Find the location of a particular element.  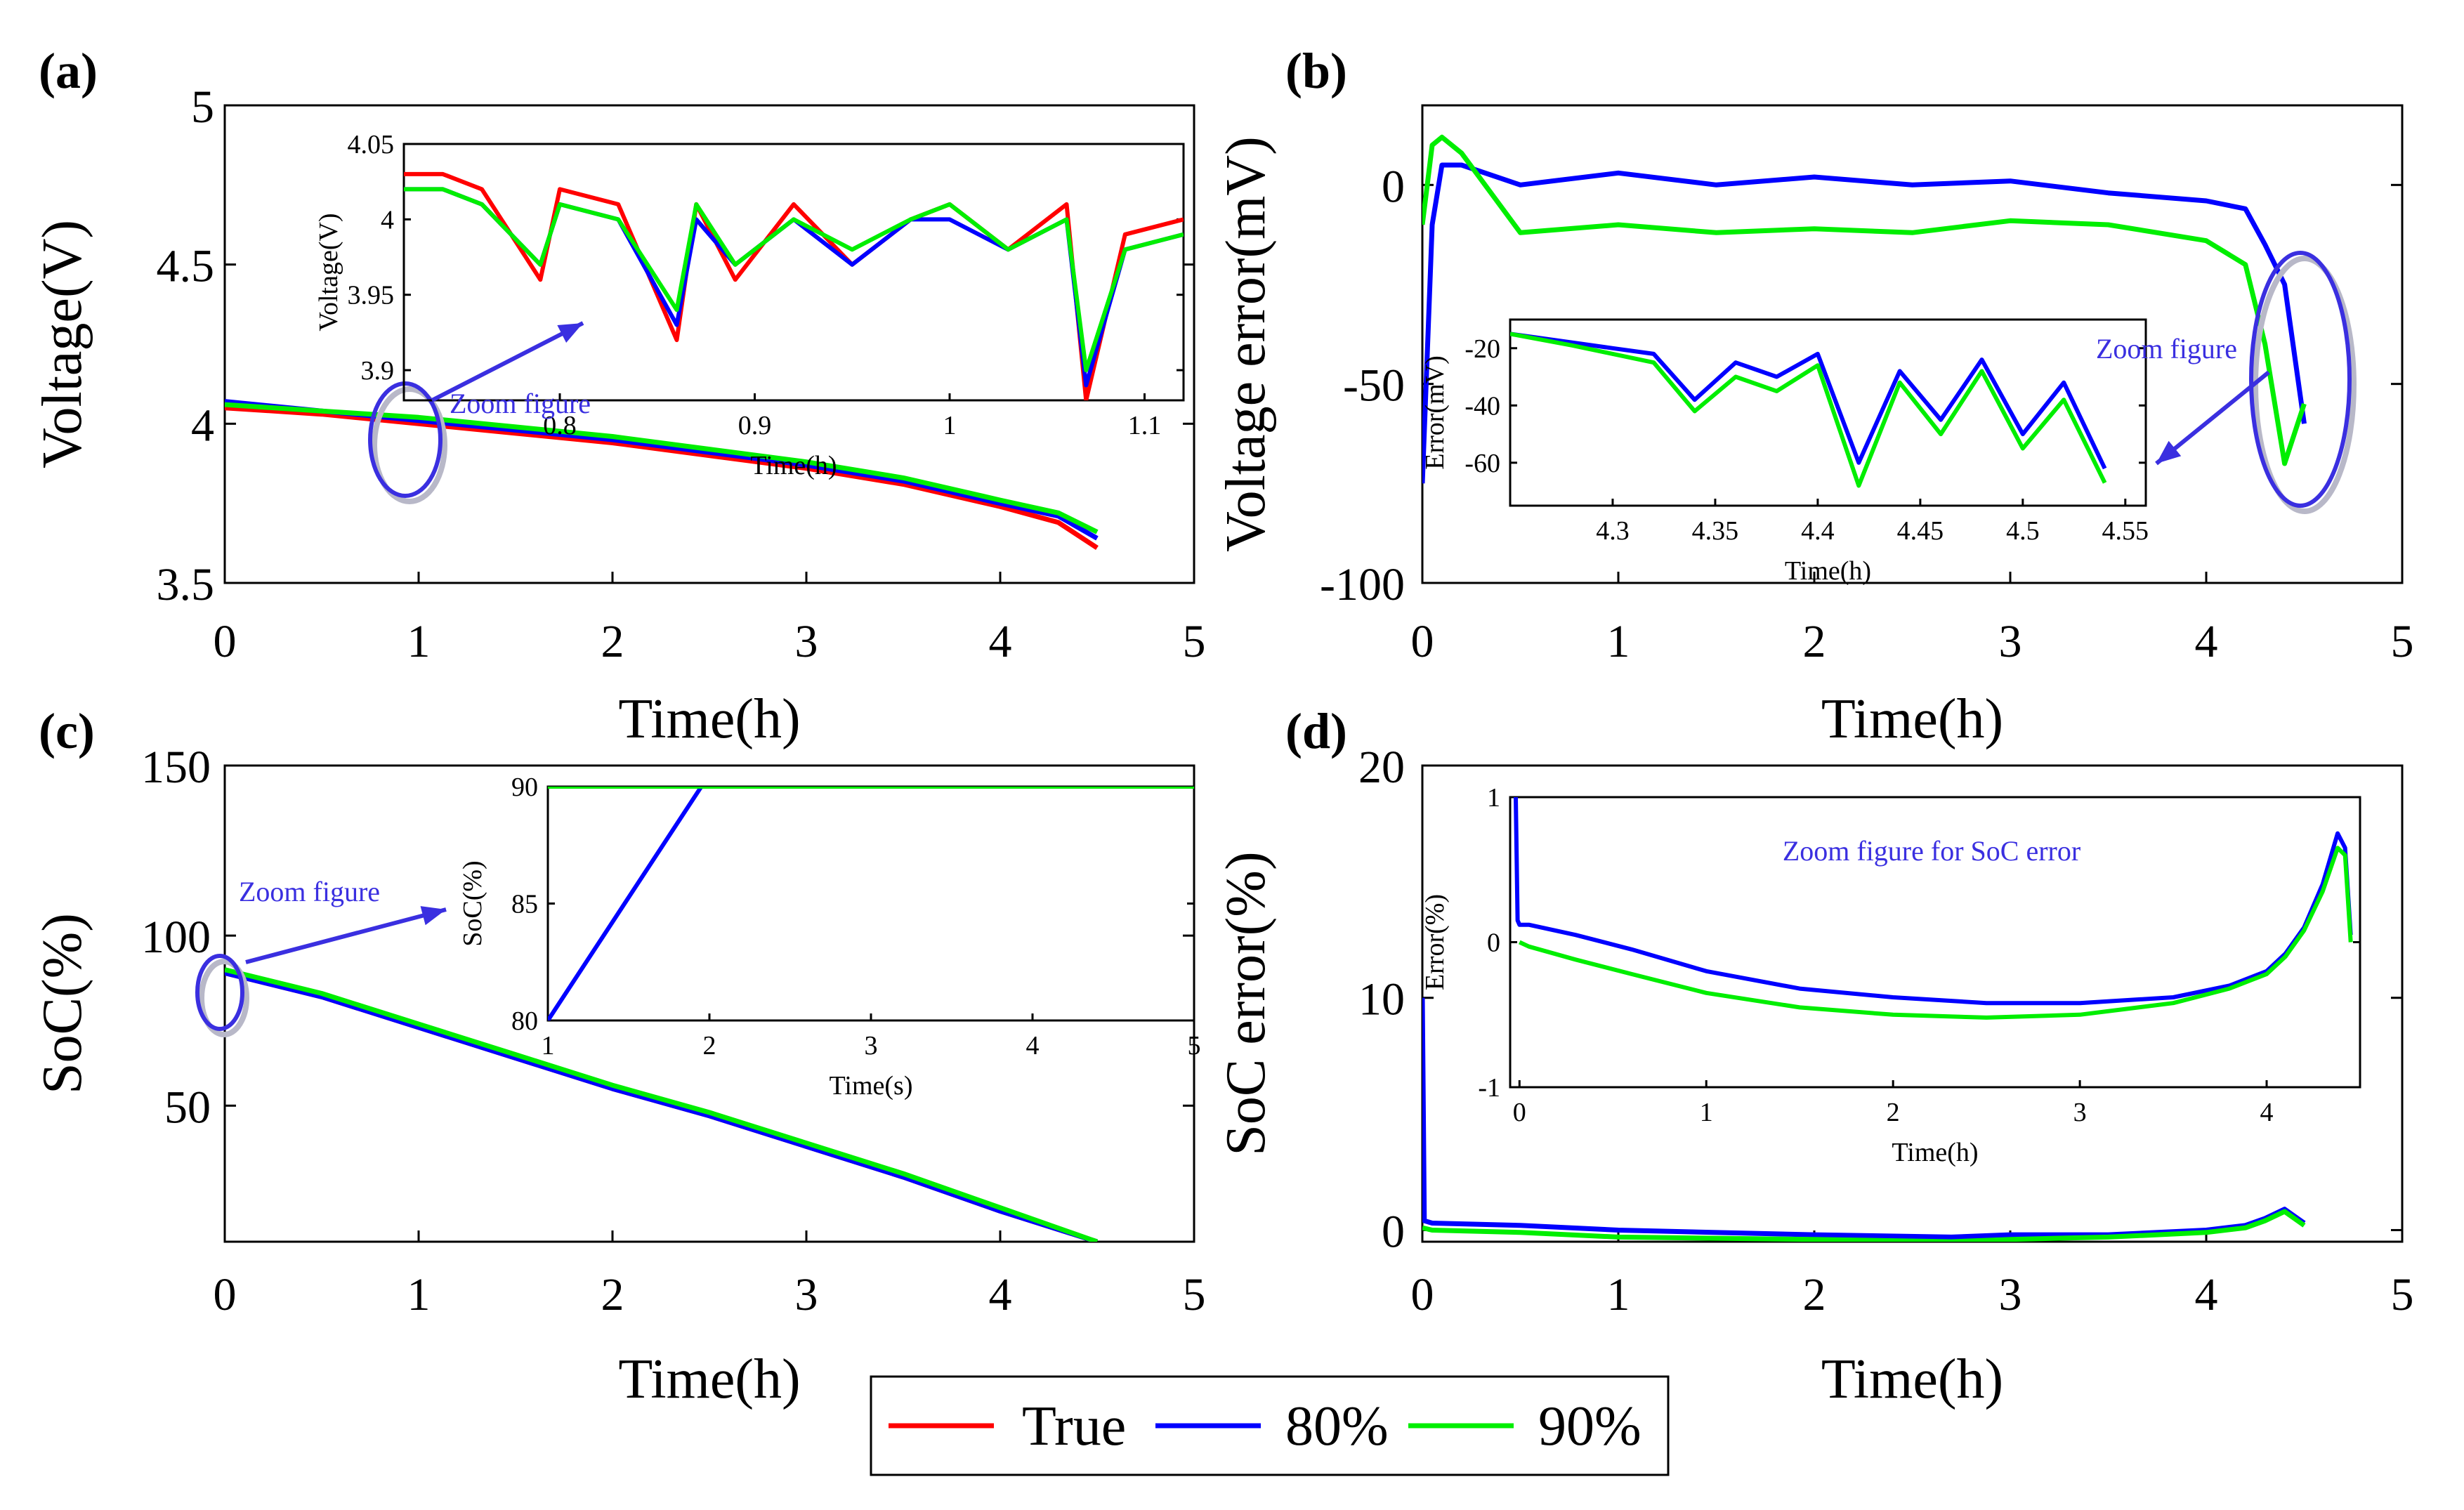

panel-c-inset-ytick-label: 90 is located at coordinates (524, 787).